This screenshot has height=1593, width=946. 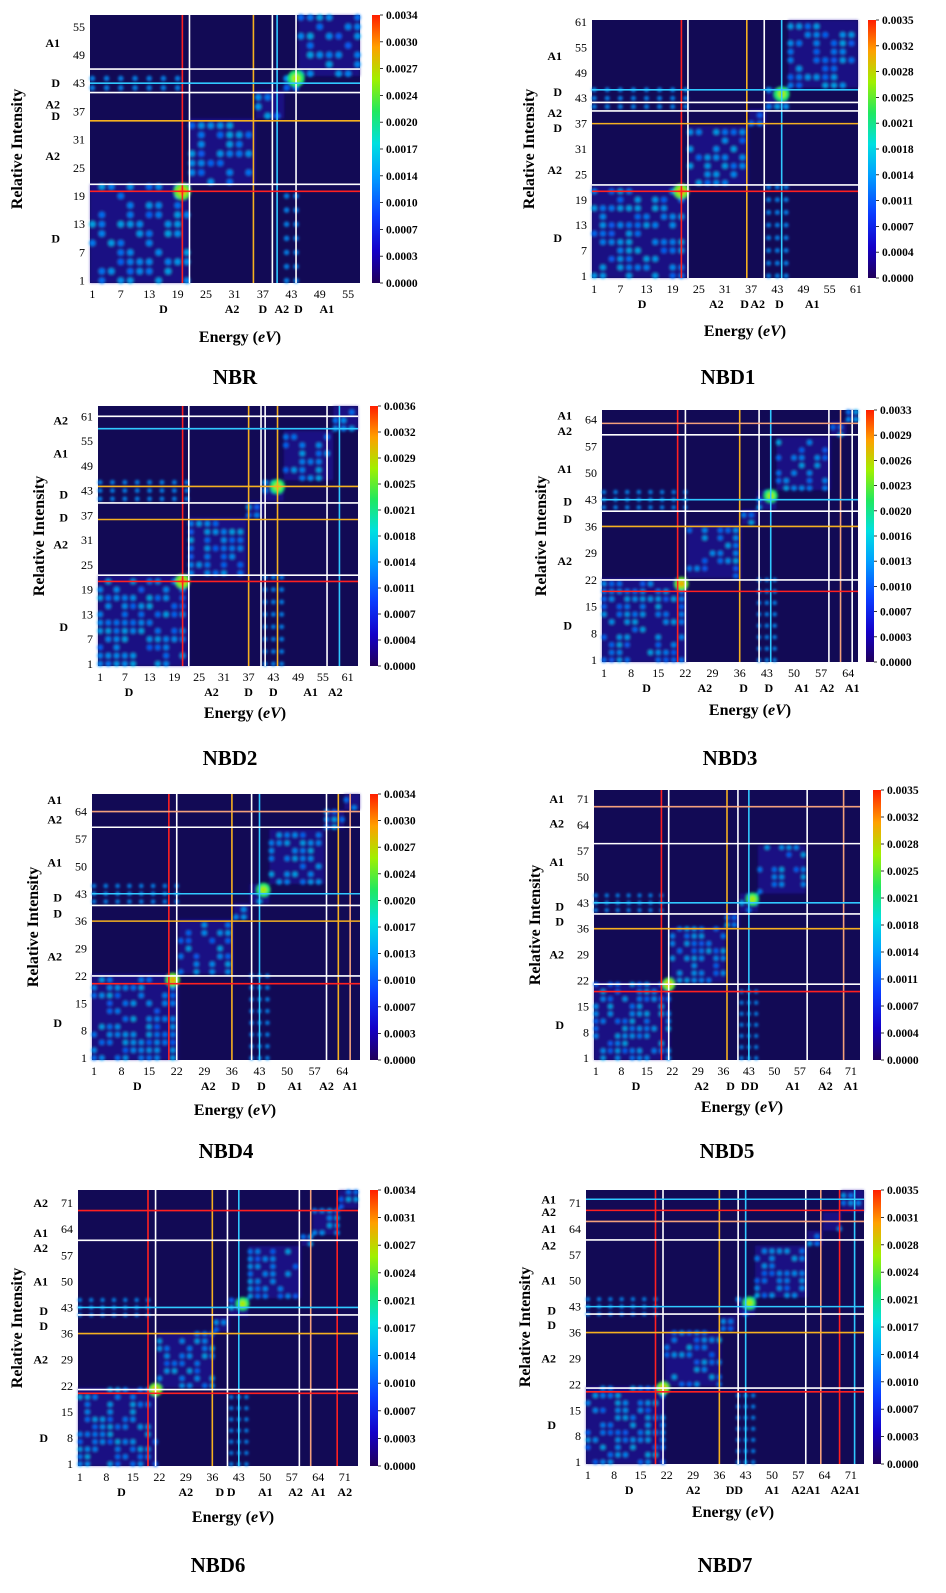 I want to click on y-group-label: D, so click(x=55, y=238).